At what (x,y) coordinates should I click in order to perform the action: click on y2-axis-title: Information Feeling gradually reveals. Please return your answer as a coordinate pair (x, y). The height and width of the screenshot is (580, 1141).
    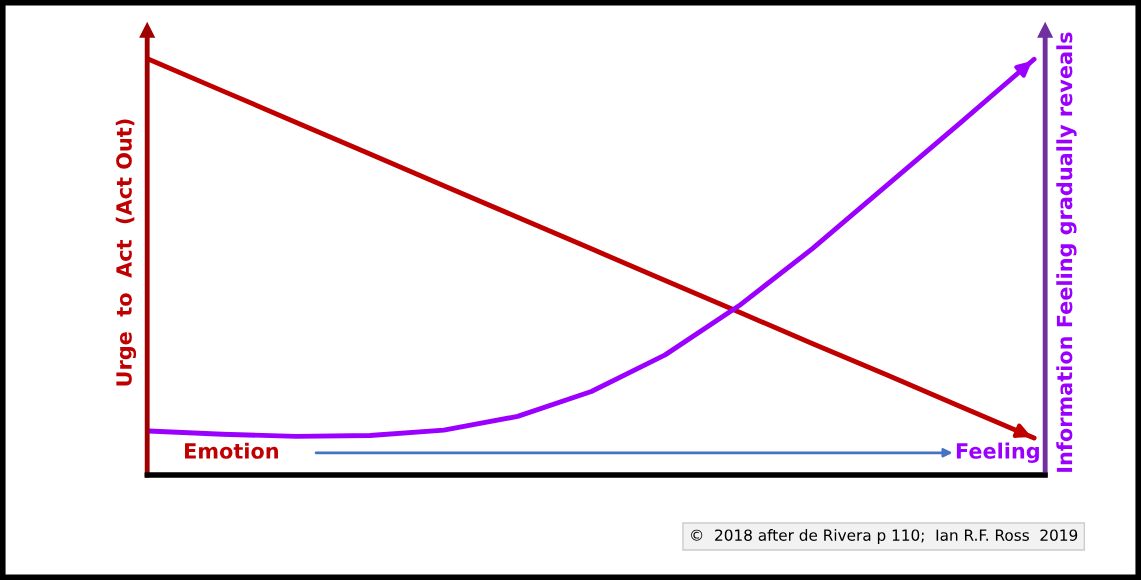
    Looking at the image, I should click on (1066, 252).